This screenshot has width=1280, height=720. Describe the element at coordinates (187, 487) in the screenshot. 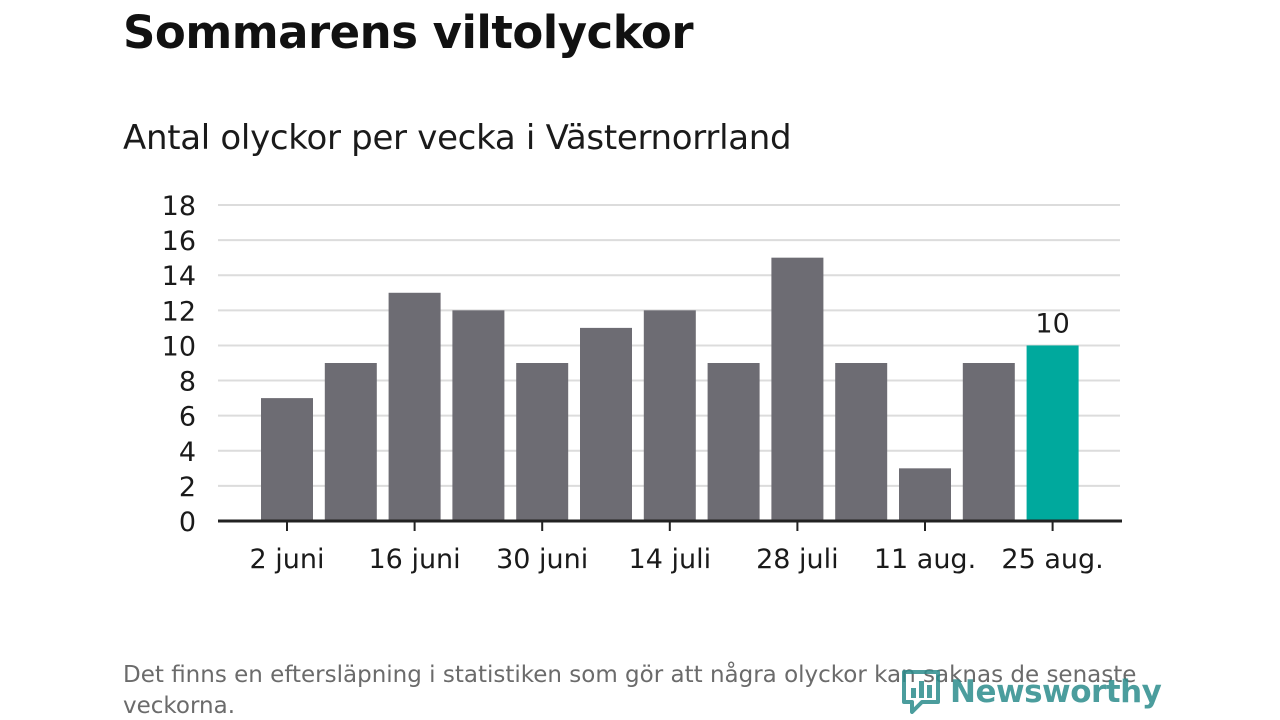

I see `y-tick-label: 2` at that location.